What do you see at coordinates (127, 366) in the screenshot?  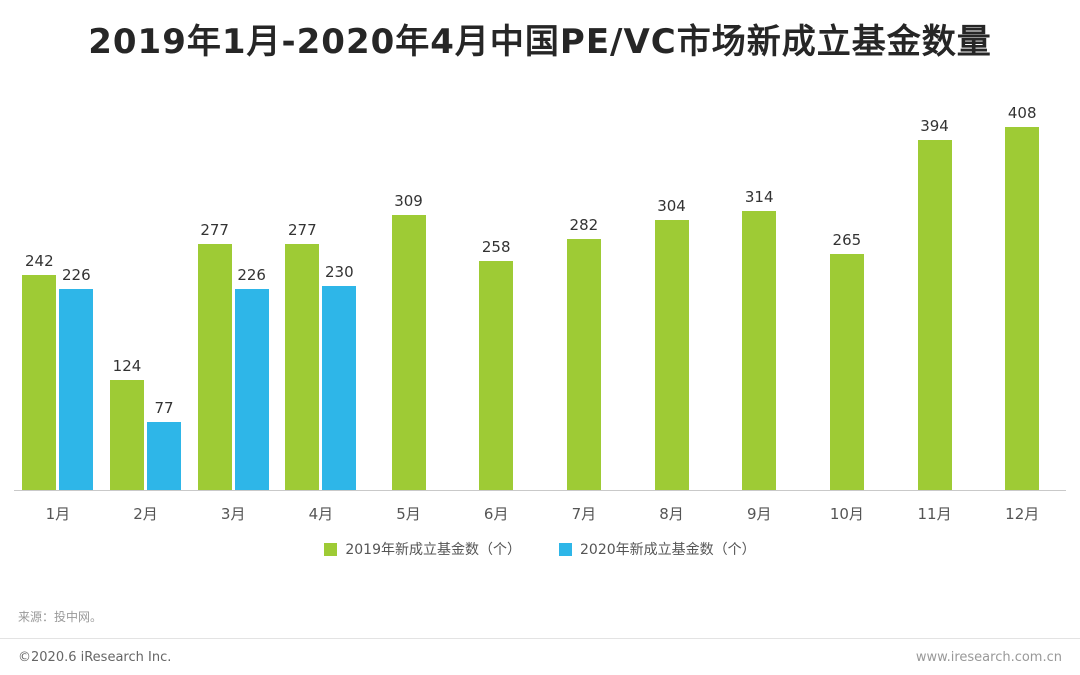 I see `bar-value-label: 124` at bounding box center [127, 366].